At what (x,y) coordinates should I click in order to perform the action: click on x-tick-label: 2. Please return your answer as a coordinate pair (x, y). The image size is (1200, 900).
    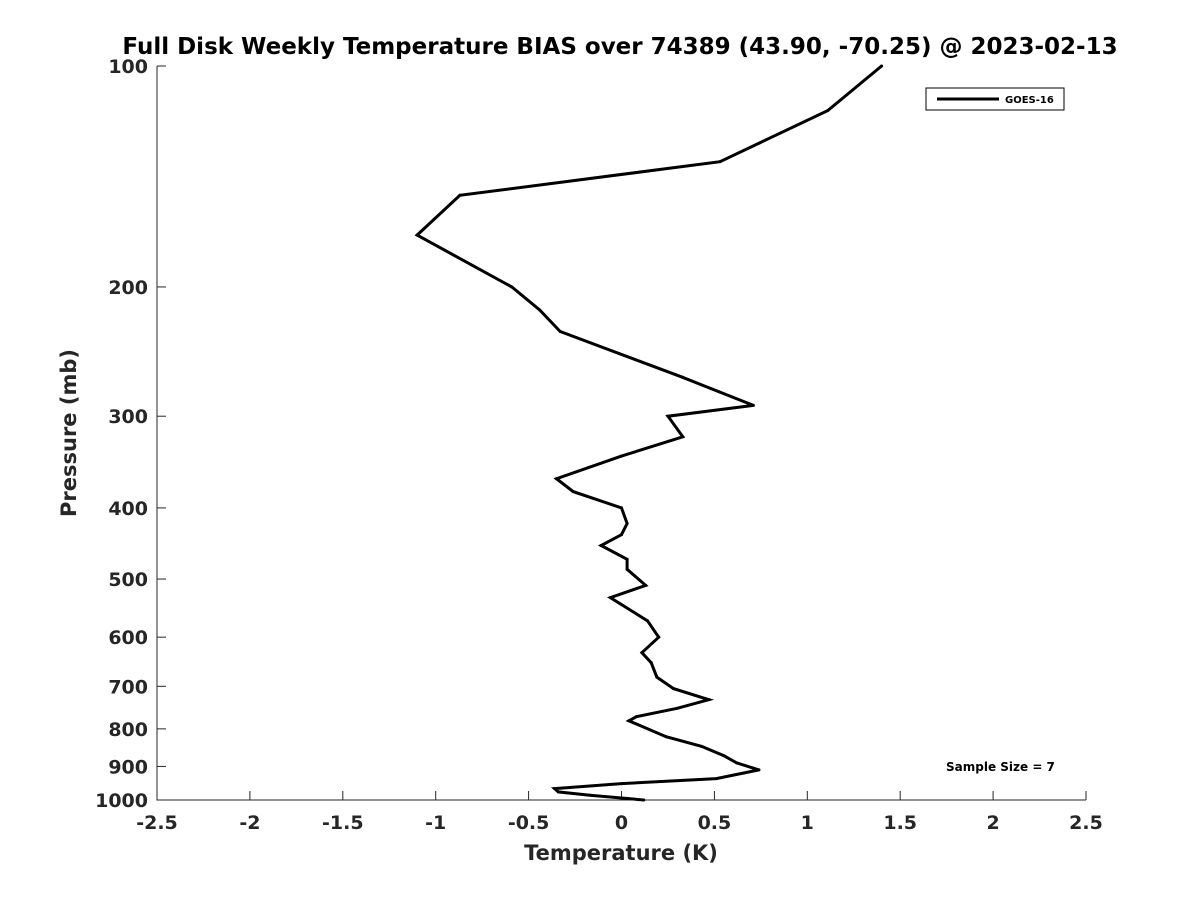
    Looking at the image, I should click on (992, 823).